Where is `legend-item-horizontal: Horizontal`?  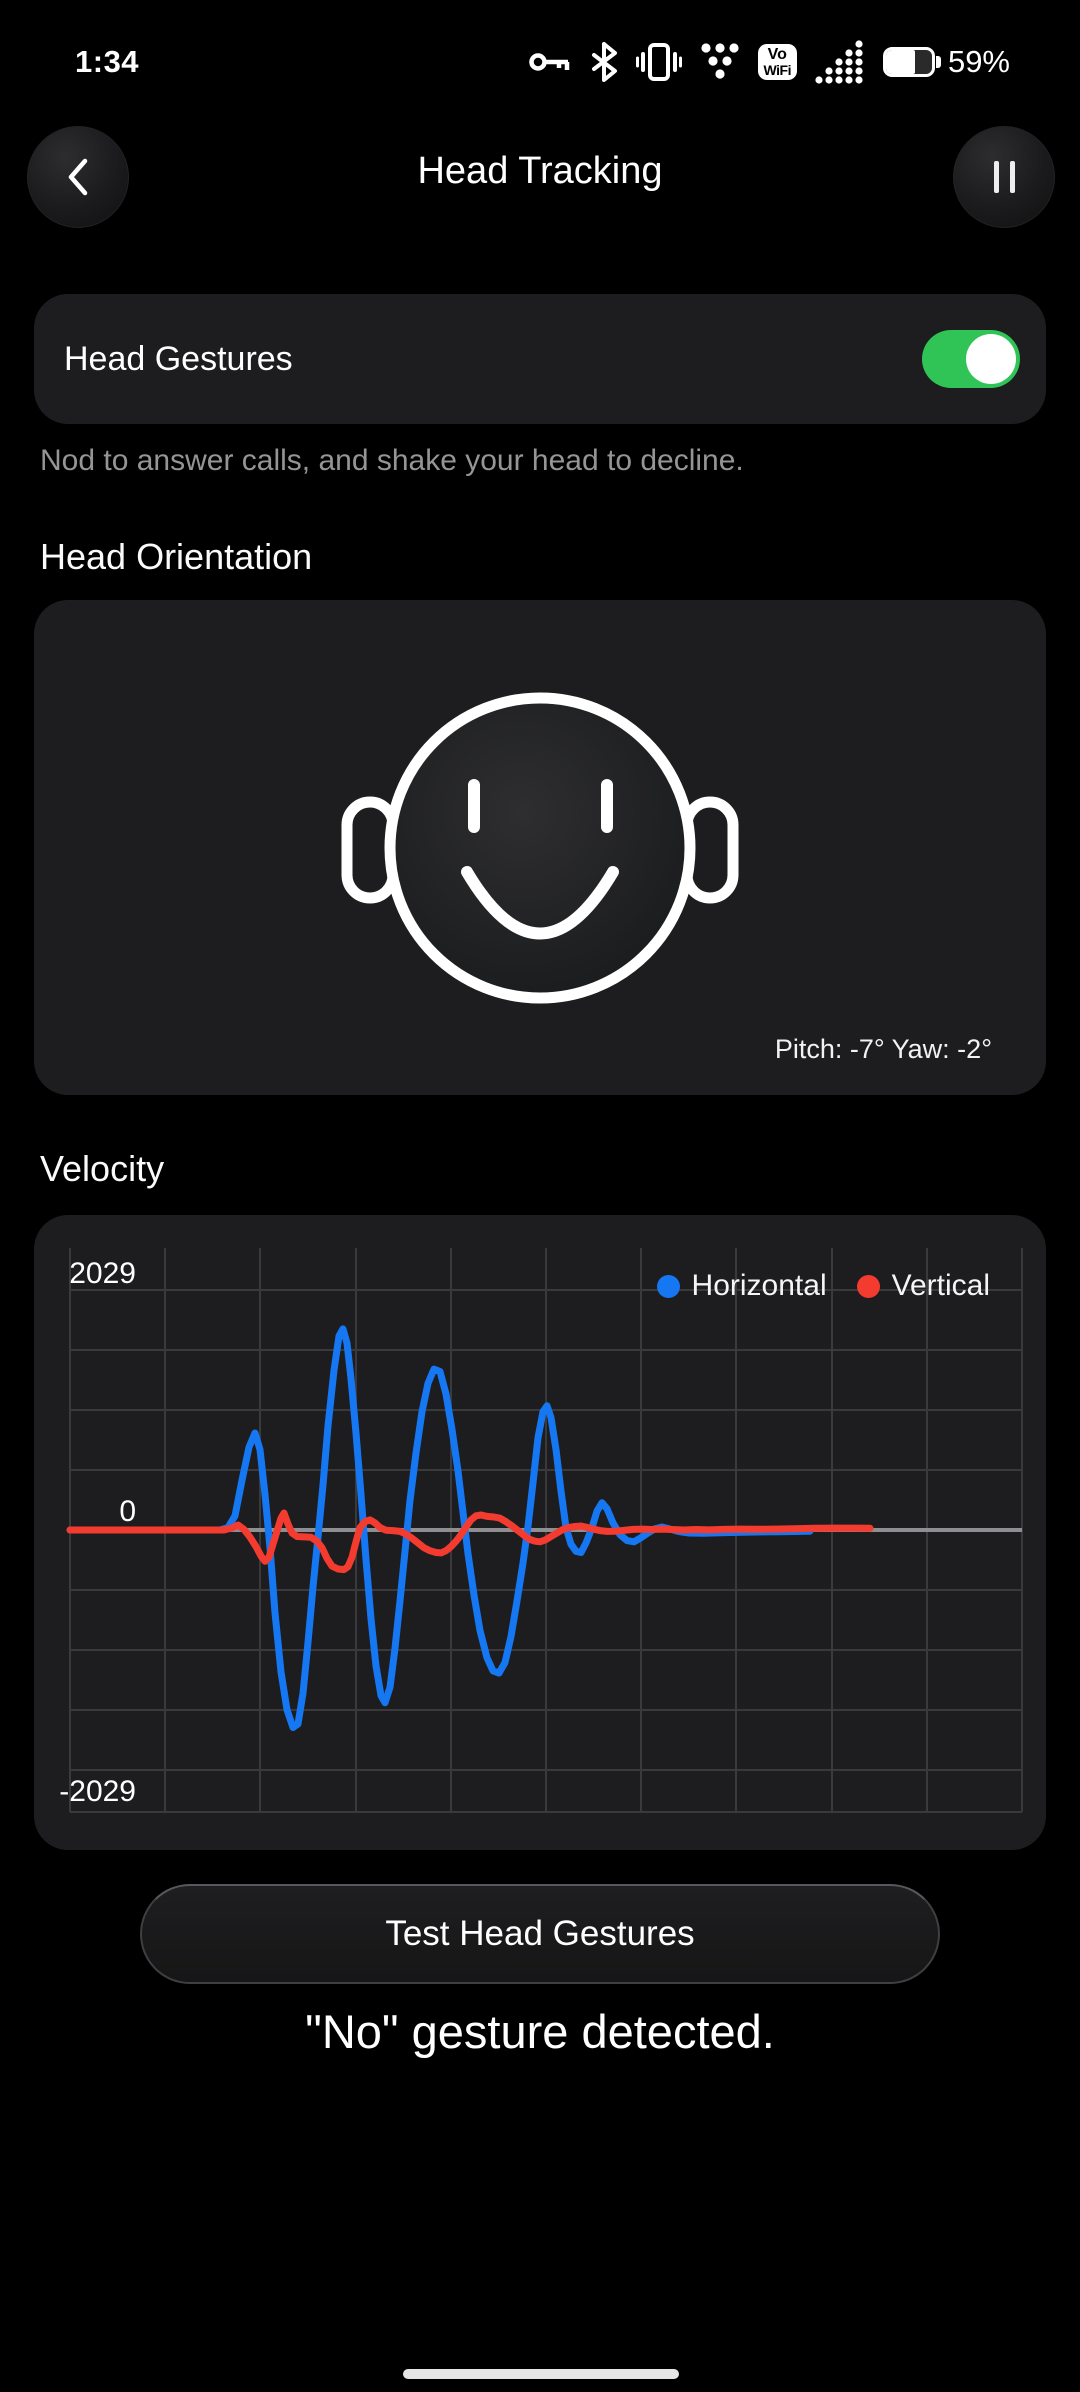 legend-item-horizontal: Horizontal is located at coordinates (741, 1286).